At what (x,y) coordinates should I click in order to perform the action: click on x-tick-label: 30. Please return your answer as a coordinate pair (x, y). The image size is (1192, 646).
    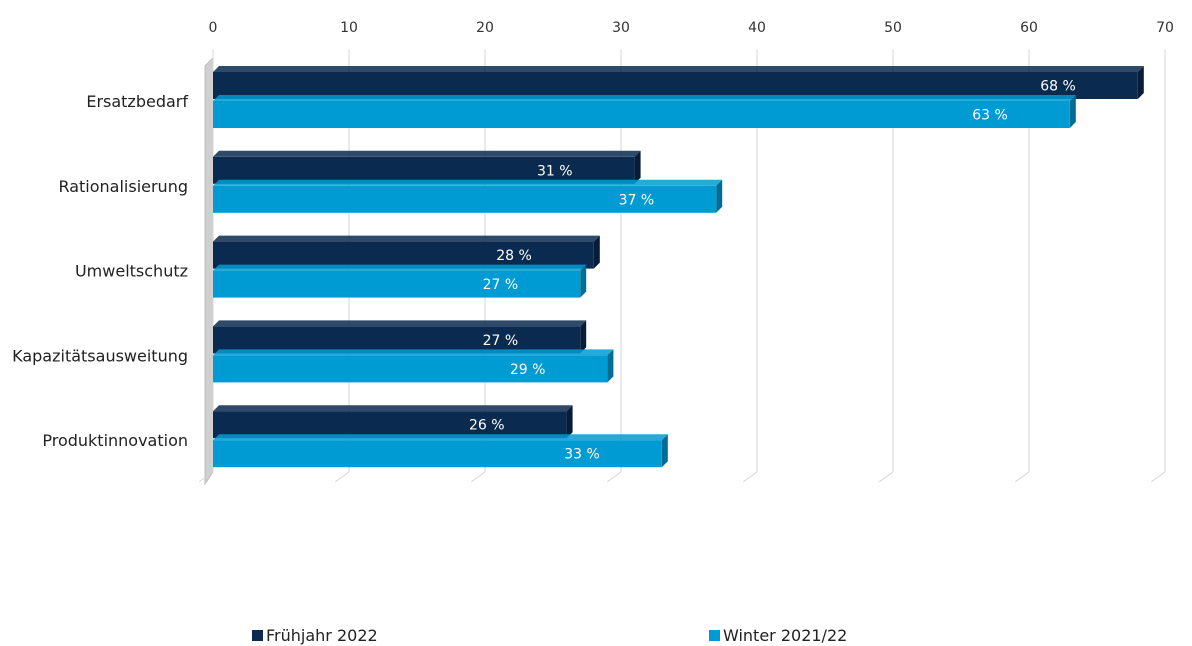
    Looking at the image, I should click on (621, 28).